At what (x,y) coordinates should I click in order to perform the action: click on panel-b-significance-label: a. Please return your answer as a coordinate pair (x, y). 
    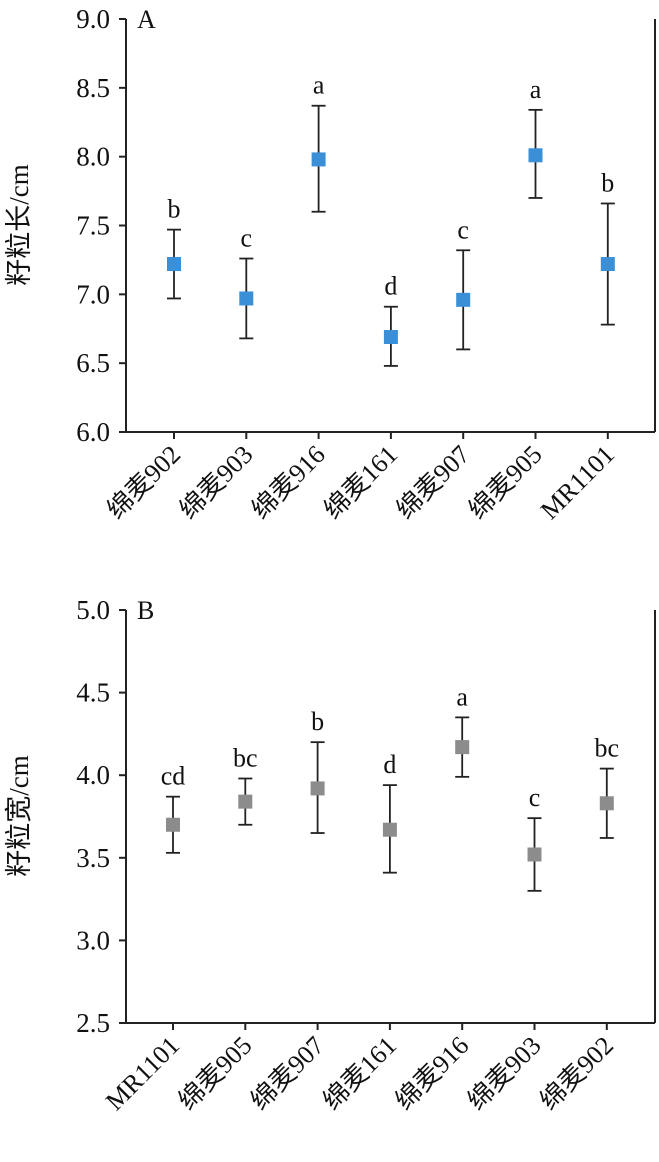
    Looking at the image, I should click on (462, 696).